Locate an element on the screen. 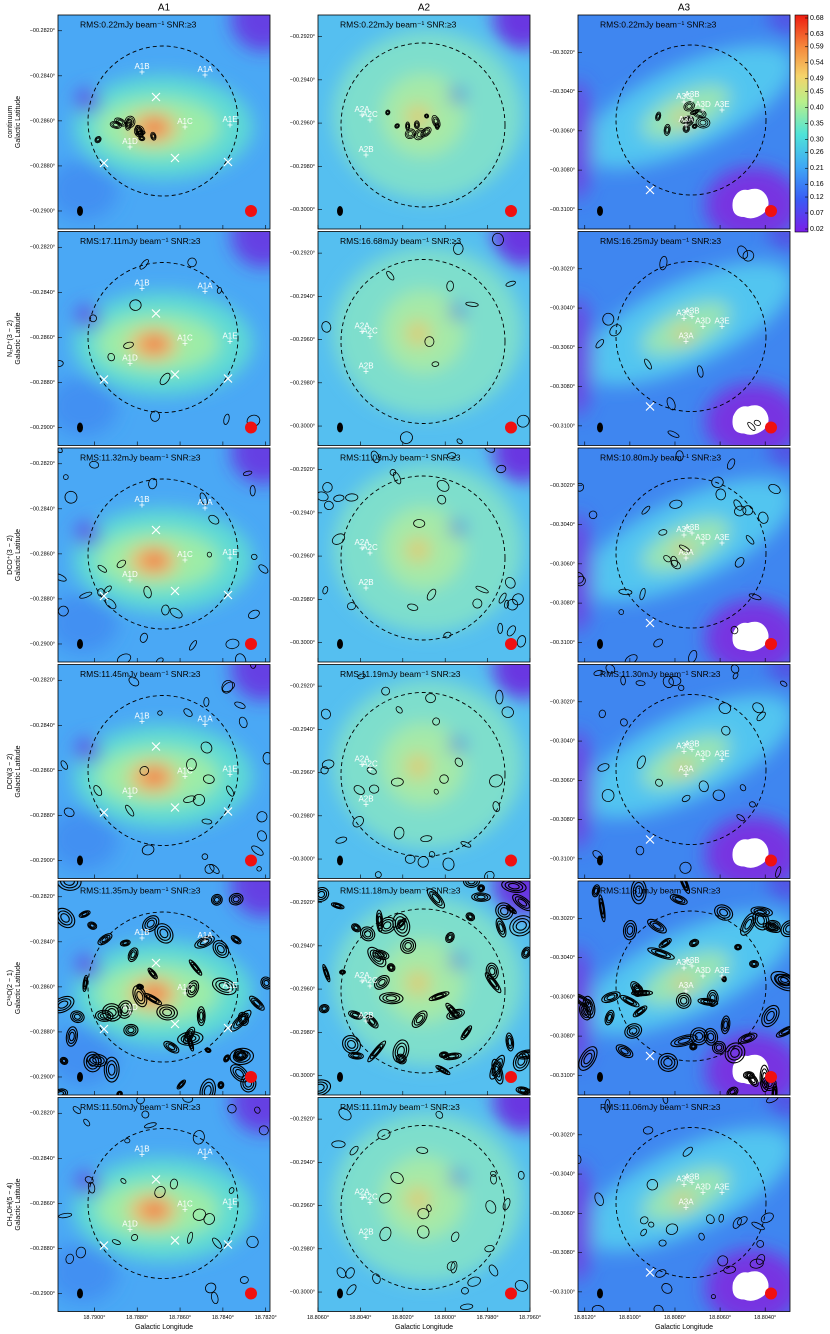 The height and width of the screenshot is (1334, 830). y-tick-label: −00.2940° is located at coordinates (302, 80).